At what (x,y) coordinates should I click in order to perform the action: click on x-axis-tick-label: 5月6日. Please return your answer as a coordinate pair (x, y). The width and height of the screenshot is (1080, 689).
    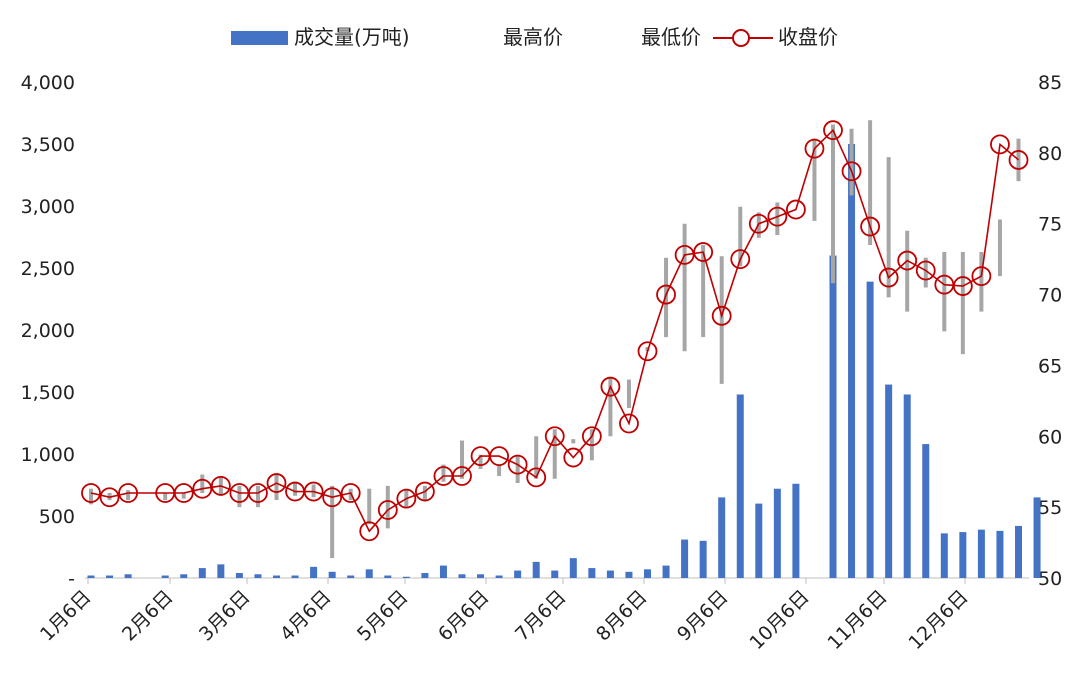
    Looking at the image, I should click on (383, 616).